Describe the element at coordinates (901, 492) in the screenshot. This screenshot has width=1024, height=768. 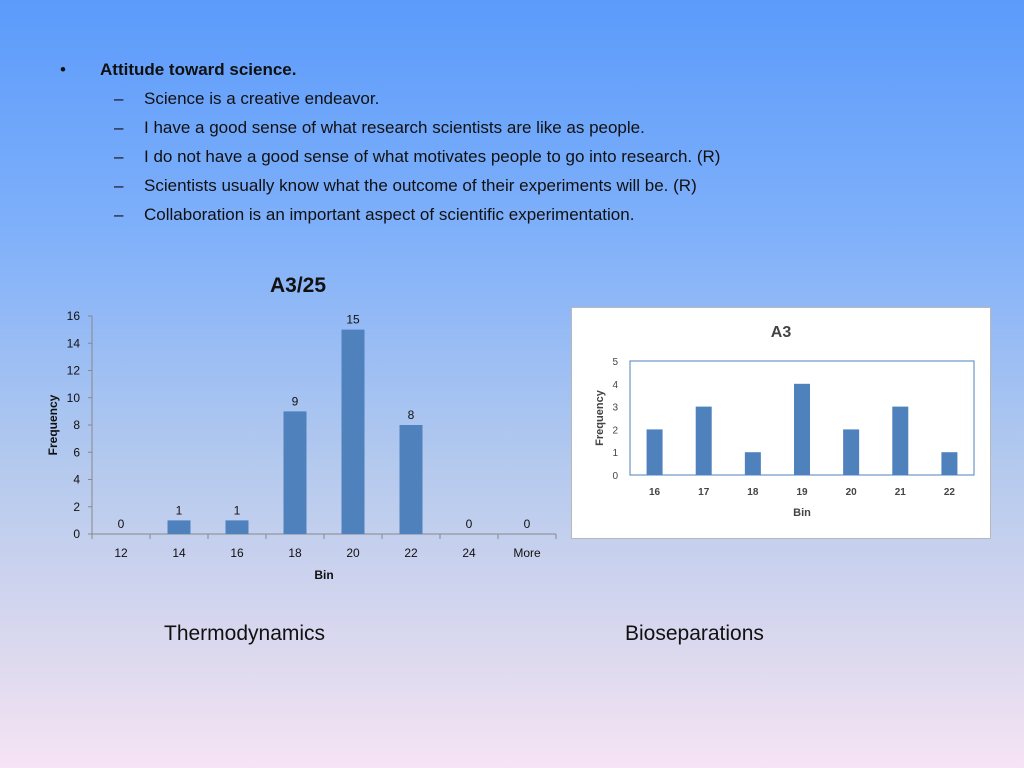
I see `x-tick-label: 21` at that location.